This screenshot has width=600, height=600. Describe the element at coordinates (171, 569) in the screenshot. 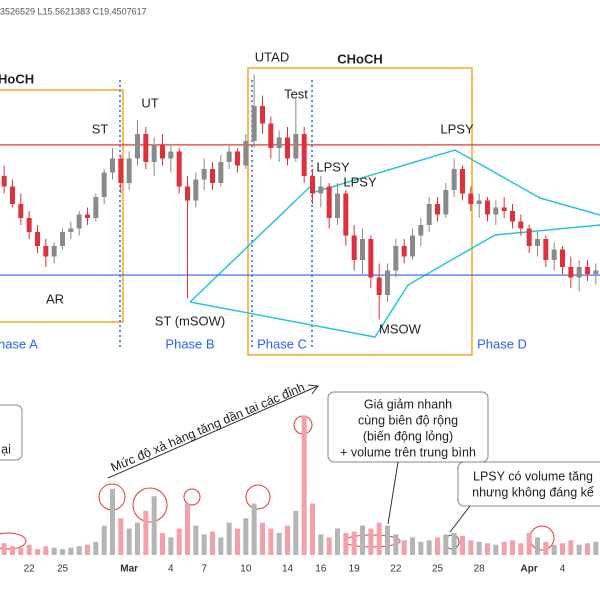

I see `x-tick-label: 4` at that location.